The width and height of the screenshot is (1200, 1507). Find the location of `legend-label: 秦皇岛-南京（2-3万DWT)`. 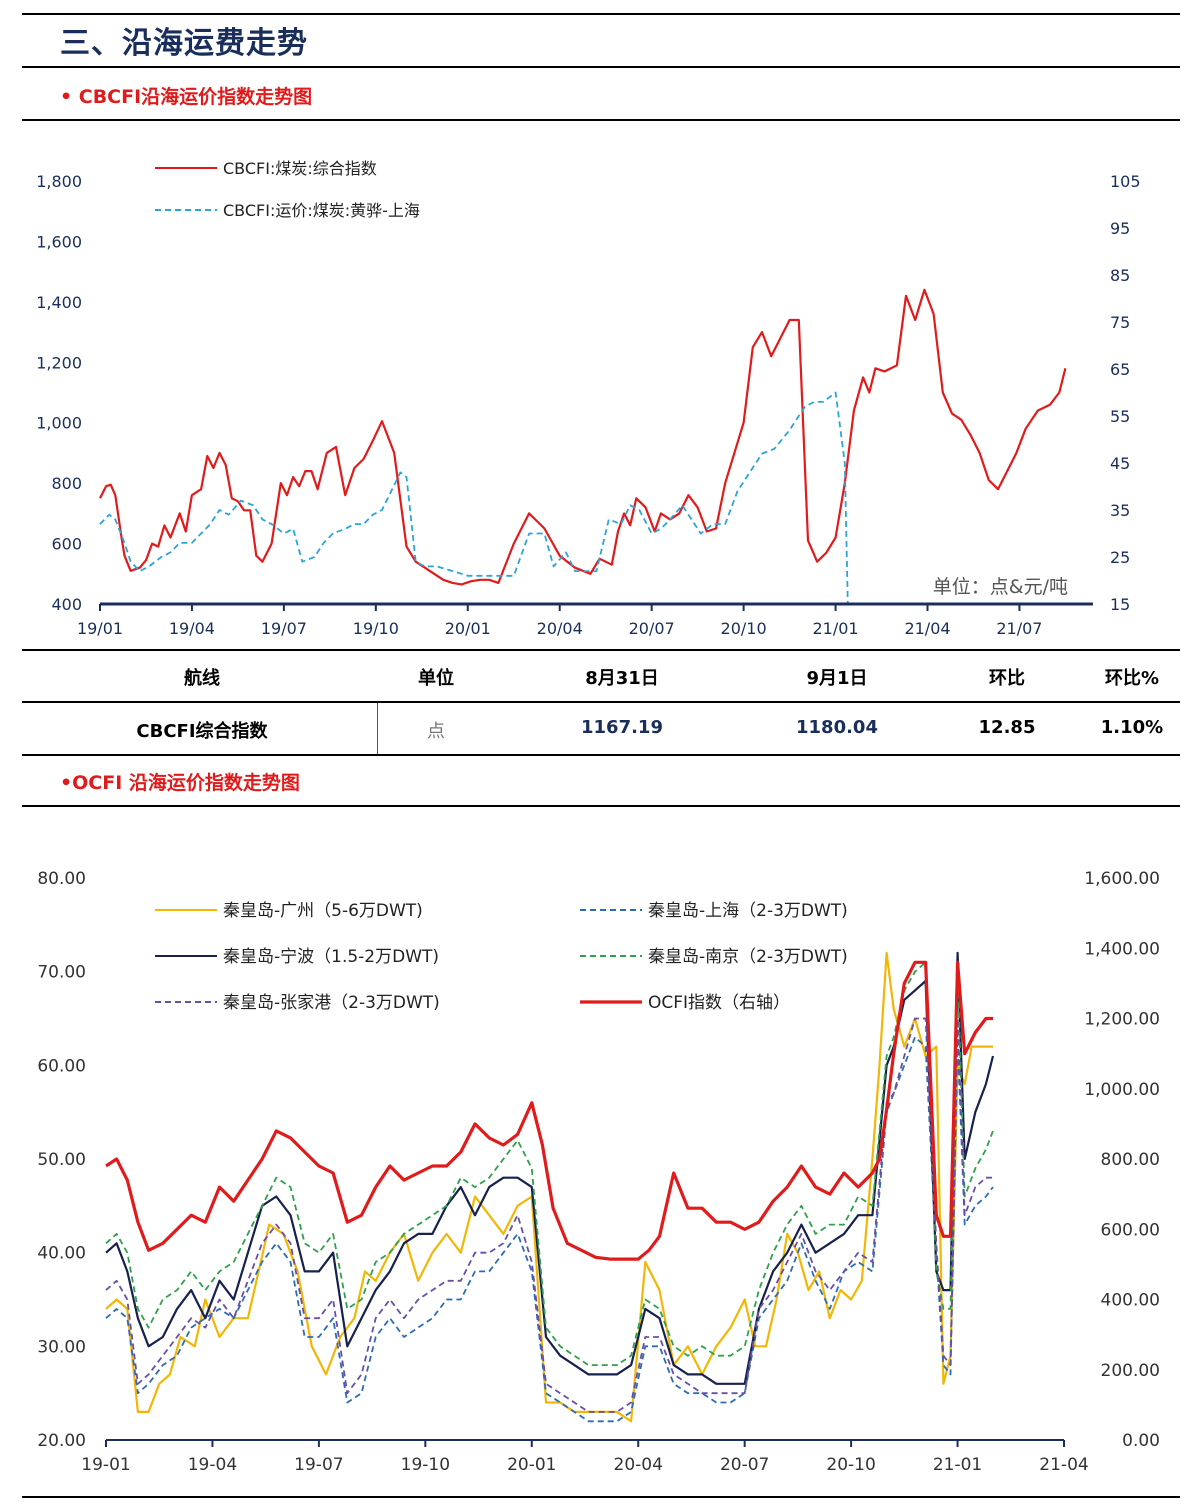

legend-label: 秦皇岛-南京（2-3万DWT) is located at coordinates (748, 957).